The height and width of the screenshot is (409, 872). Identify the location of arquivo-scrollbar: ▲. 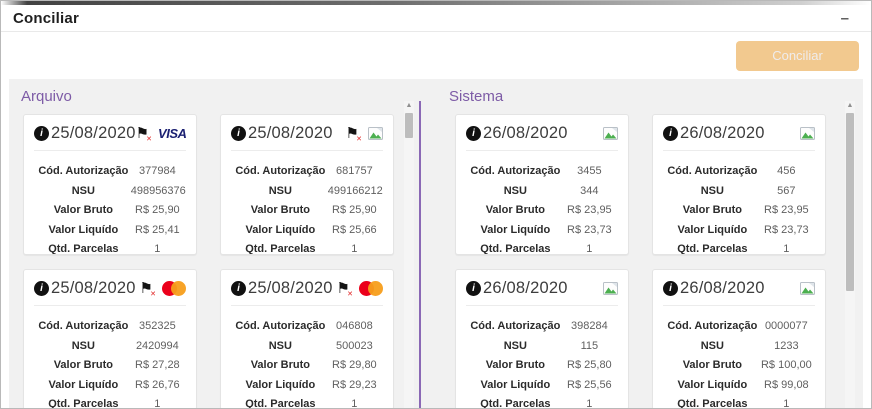
(409, 254).